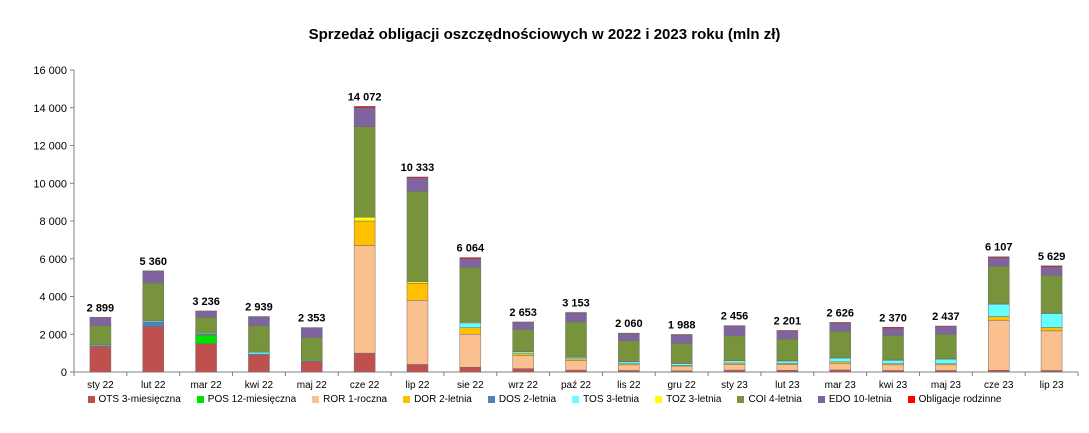 The image size is (1089, 433). Describe the element at coordinates (53, 222) in the screenshot. I see `y-tick-label: 8 000` at that location.